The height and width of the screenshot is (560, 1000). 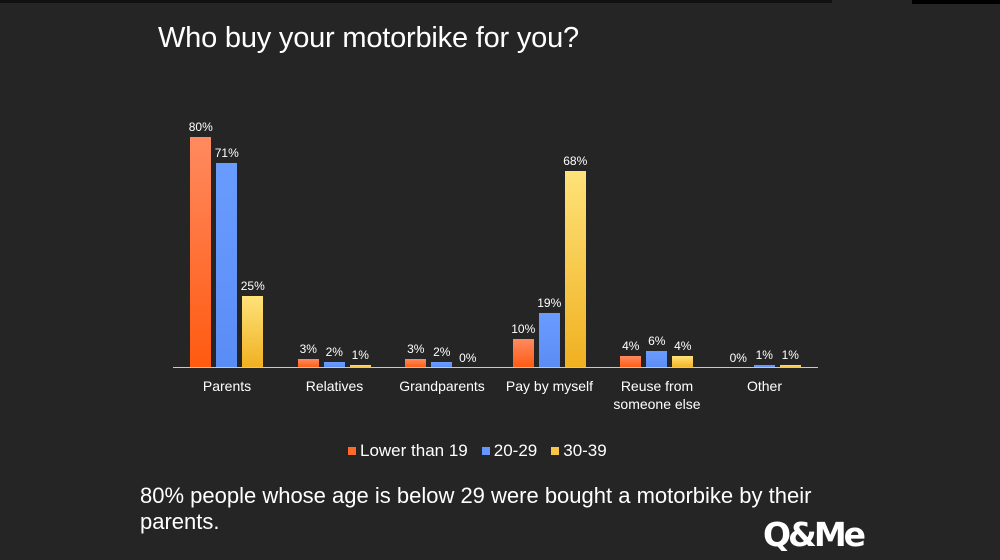 What do you see at coordinates (549, 386) in the screenshot?
I see `category-label-pay-by-myself: Pay by myself` at bounding box center [549, 386].